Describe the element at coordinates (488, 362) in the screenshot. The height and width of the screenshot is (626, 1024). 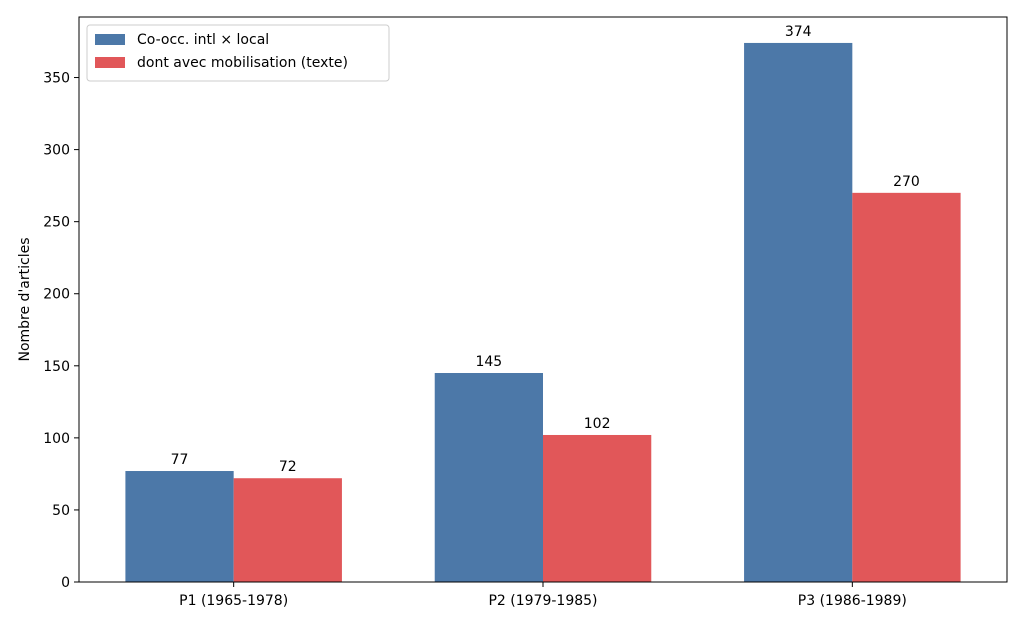
I see `data-label-1-2: 145` at that location.